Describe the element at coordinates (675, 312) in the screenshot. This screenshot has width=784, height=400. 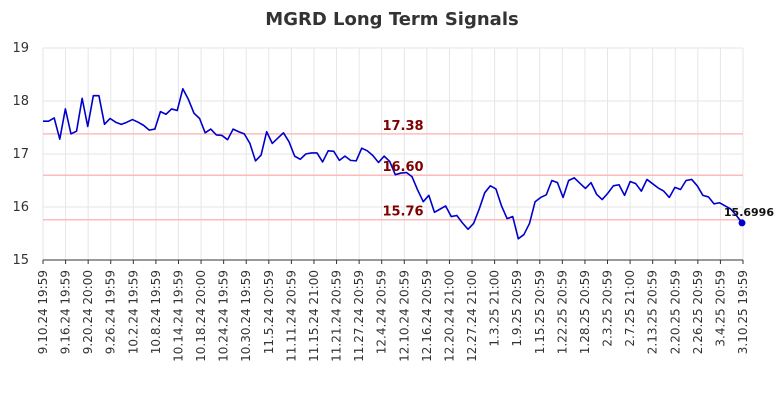
I see `x-tick-label: 2.20.25 20:59` at that location.